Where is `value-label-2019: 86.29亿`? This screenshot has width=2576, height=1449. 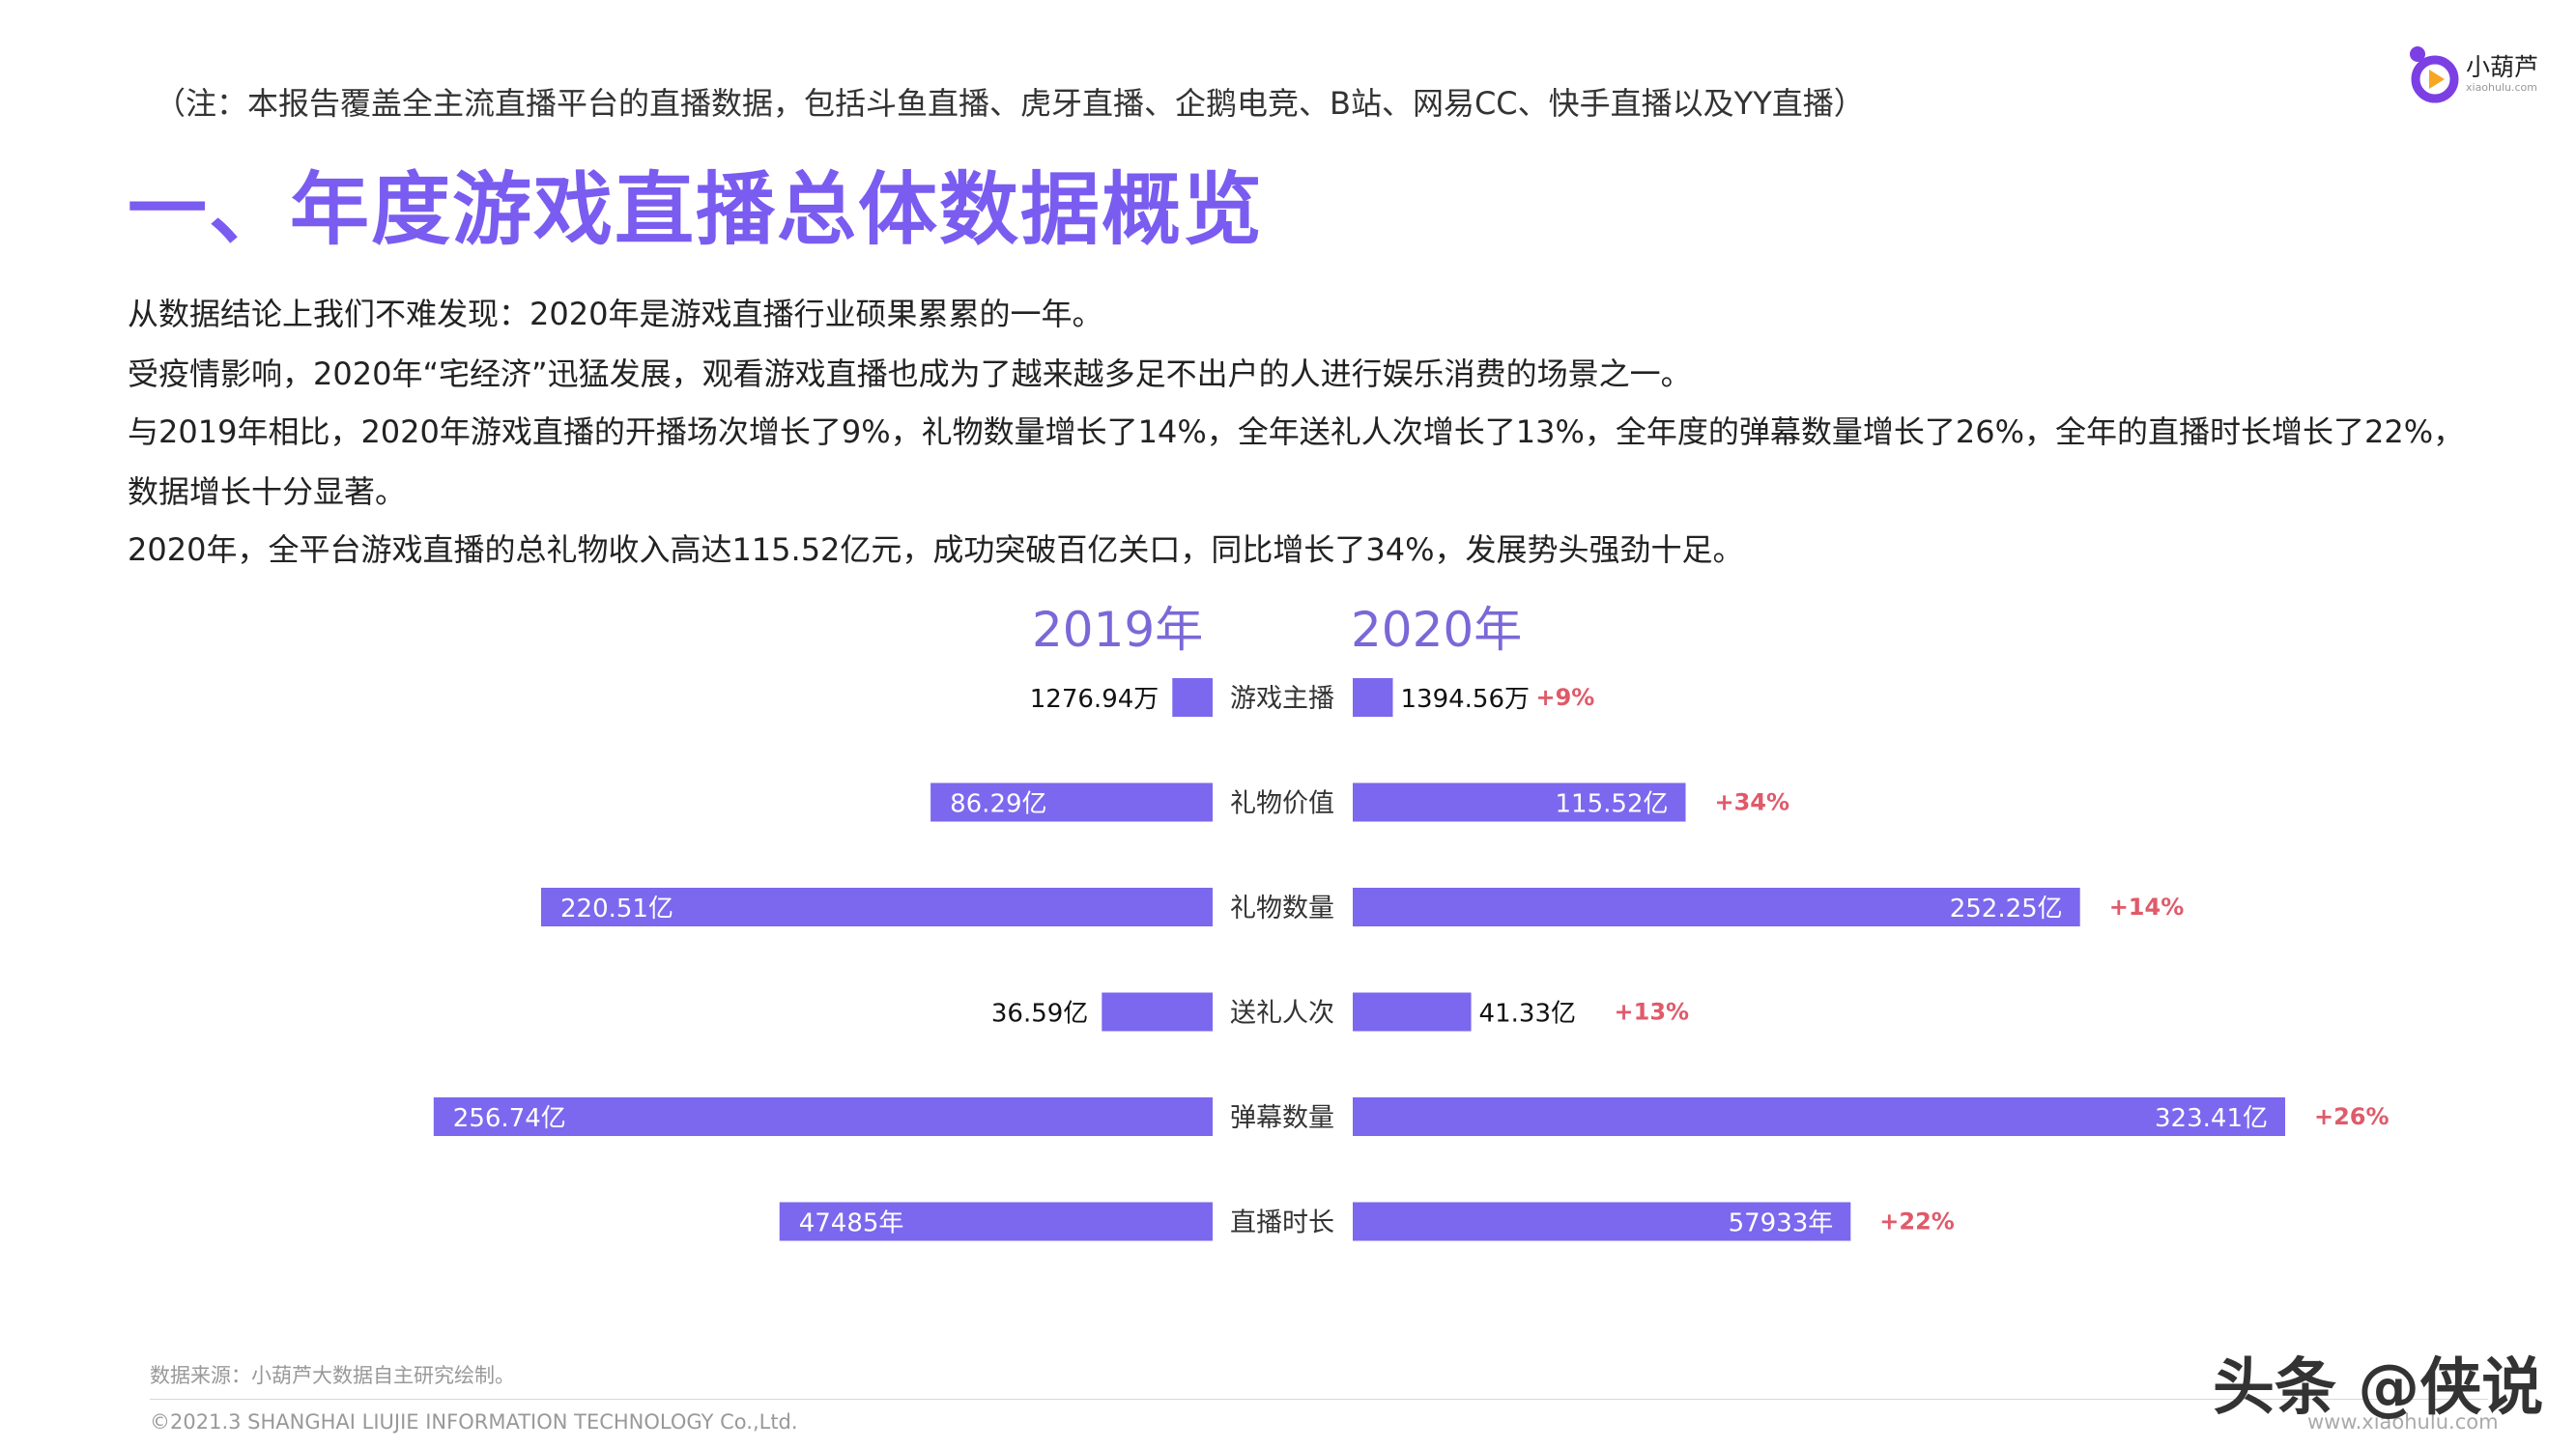
value-label-2019: 86.29亿 is located at coordinates (998, 804).